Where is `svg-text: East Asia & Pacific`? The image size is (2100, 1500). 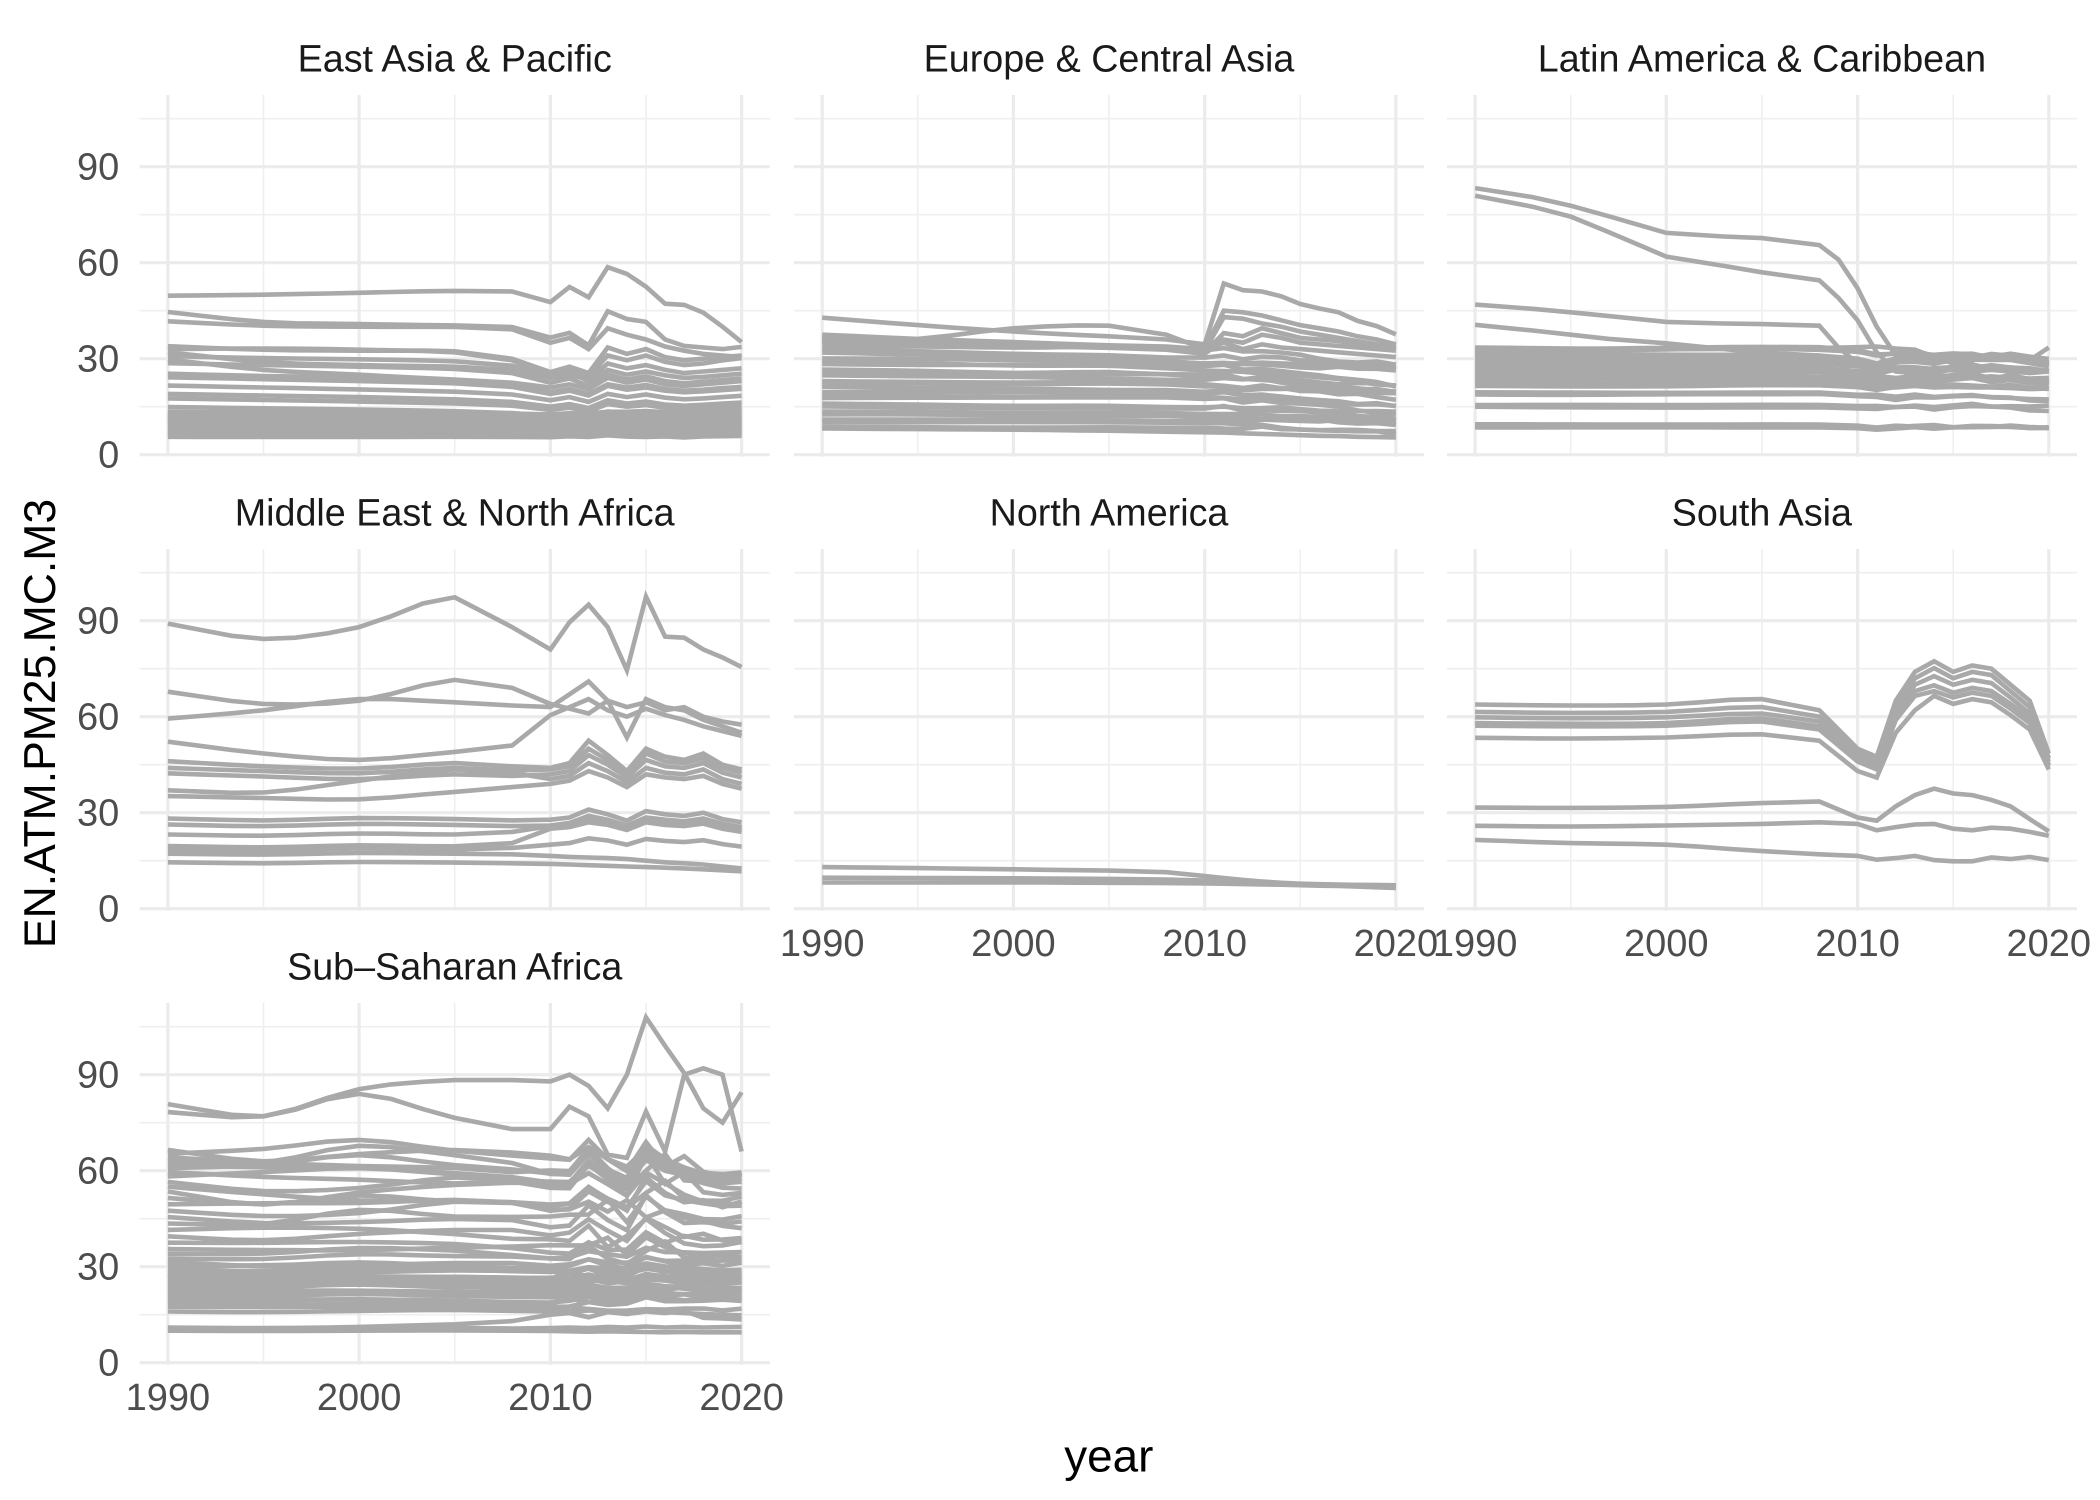 svg-text: East Asia & Pacific is located at coordinates (455, 59).